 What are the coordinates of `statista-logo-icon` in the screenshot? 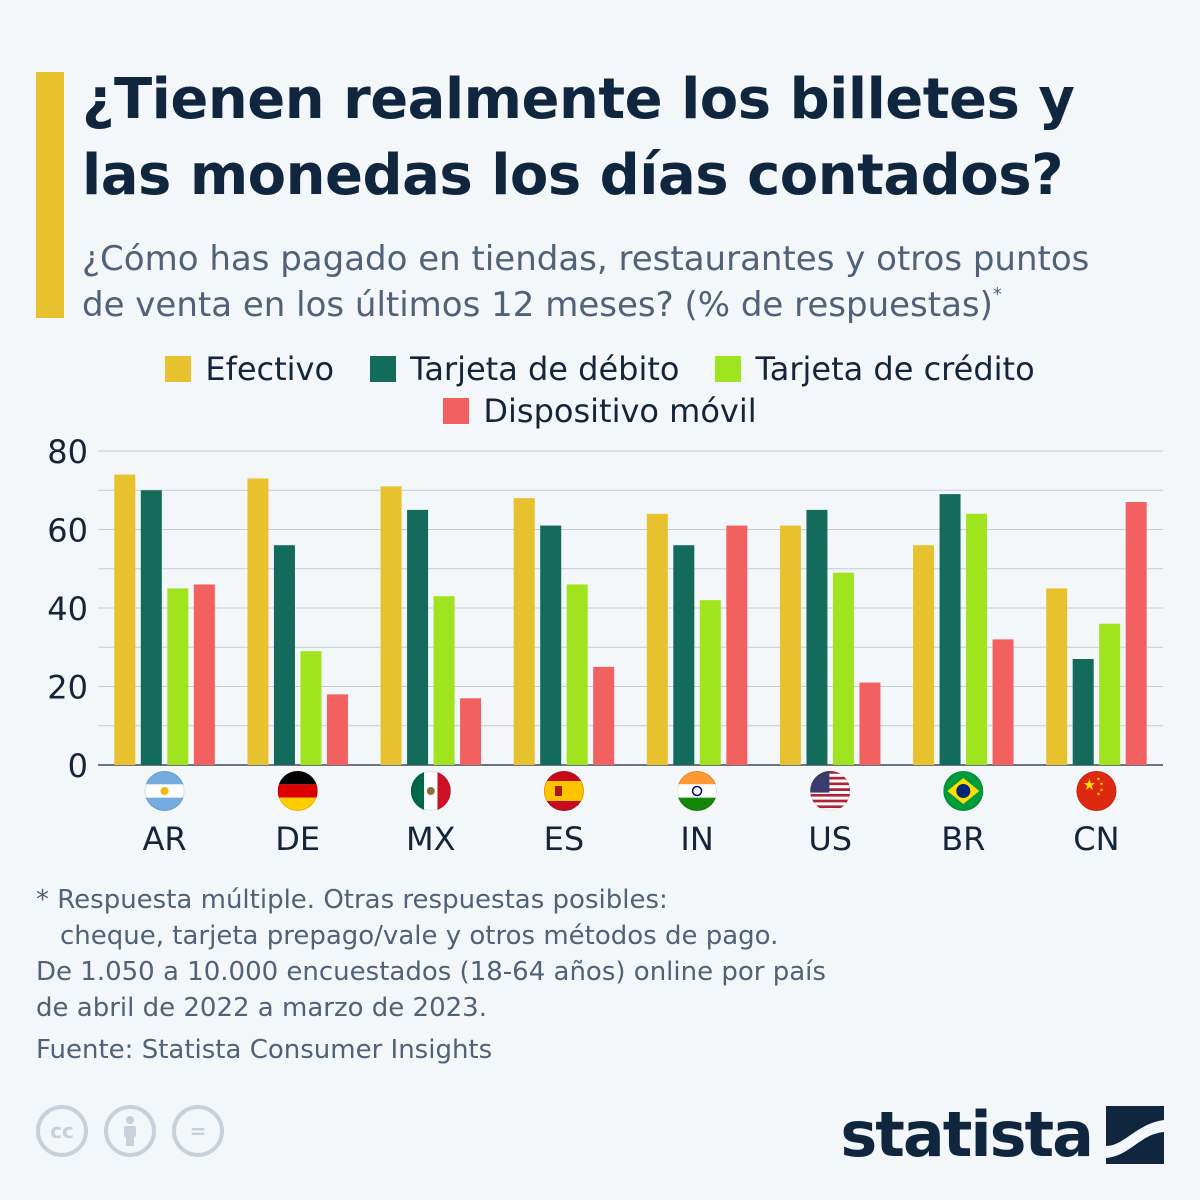 It's located at (1135, 1135).